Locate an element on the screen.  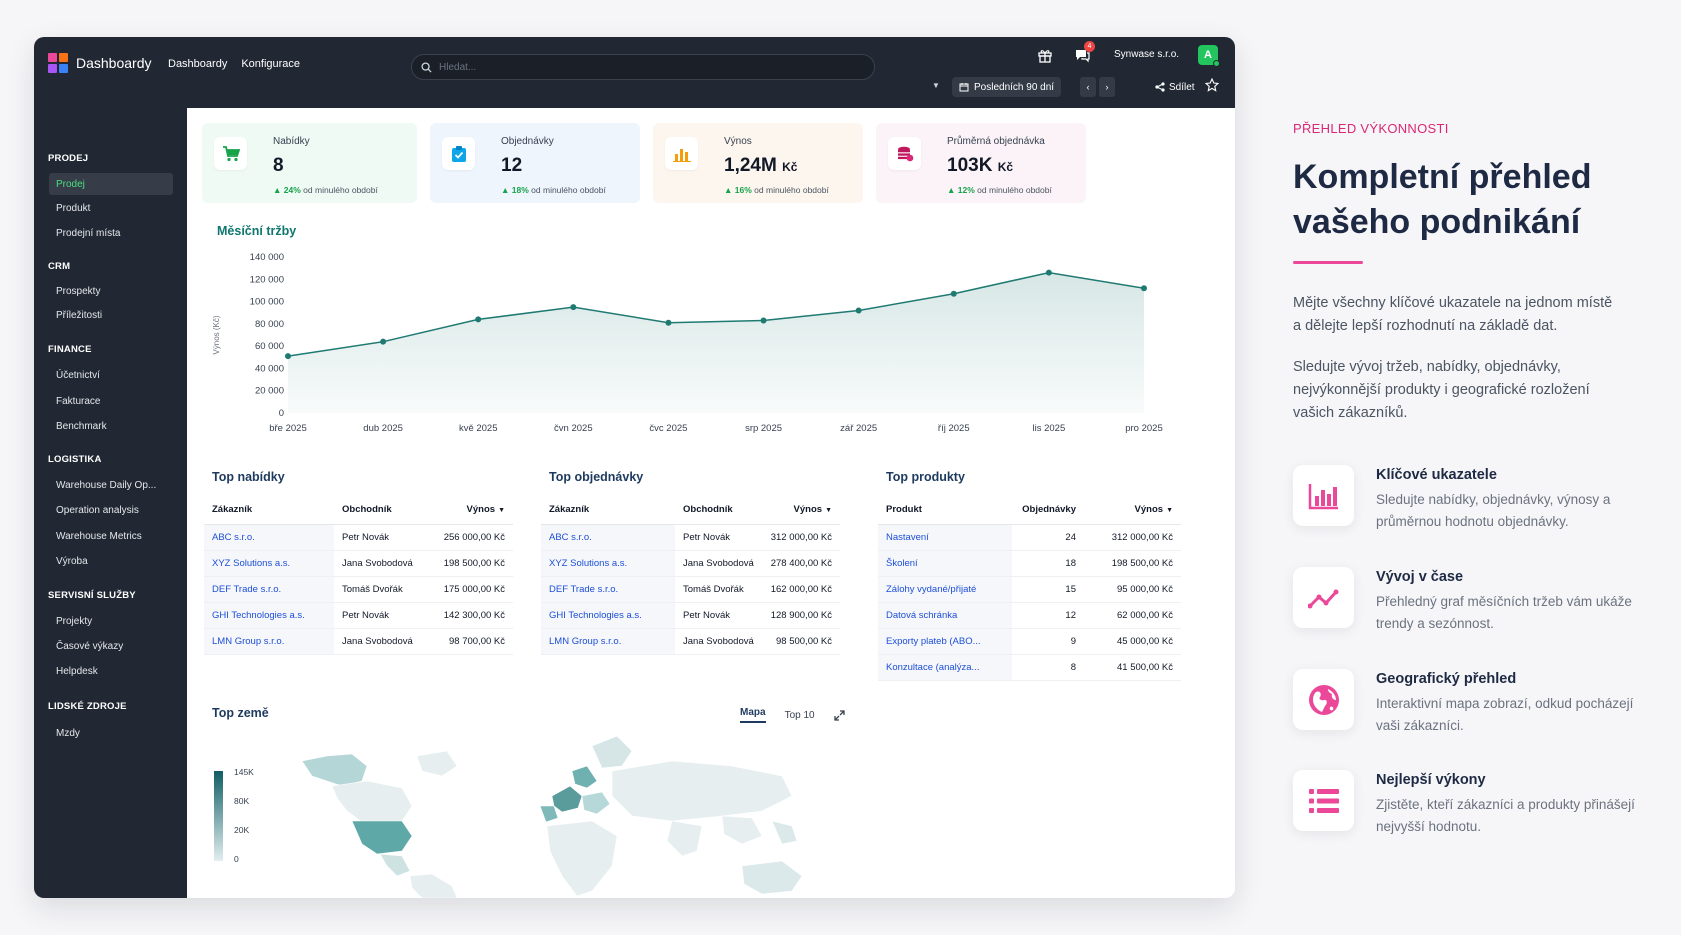
prev-period-button: ‹ is located at coordinates (1088, 87).